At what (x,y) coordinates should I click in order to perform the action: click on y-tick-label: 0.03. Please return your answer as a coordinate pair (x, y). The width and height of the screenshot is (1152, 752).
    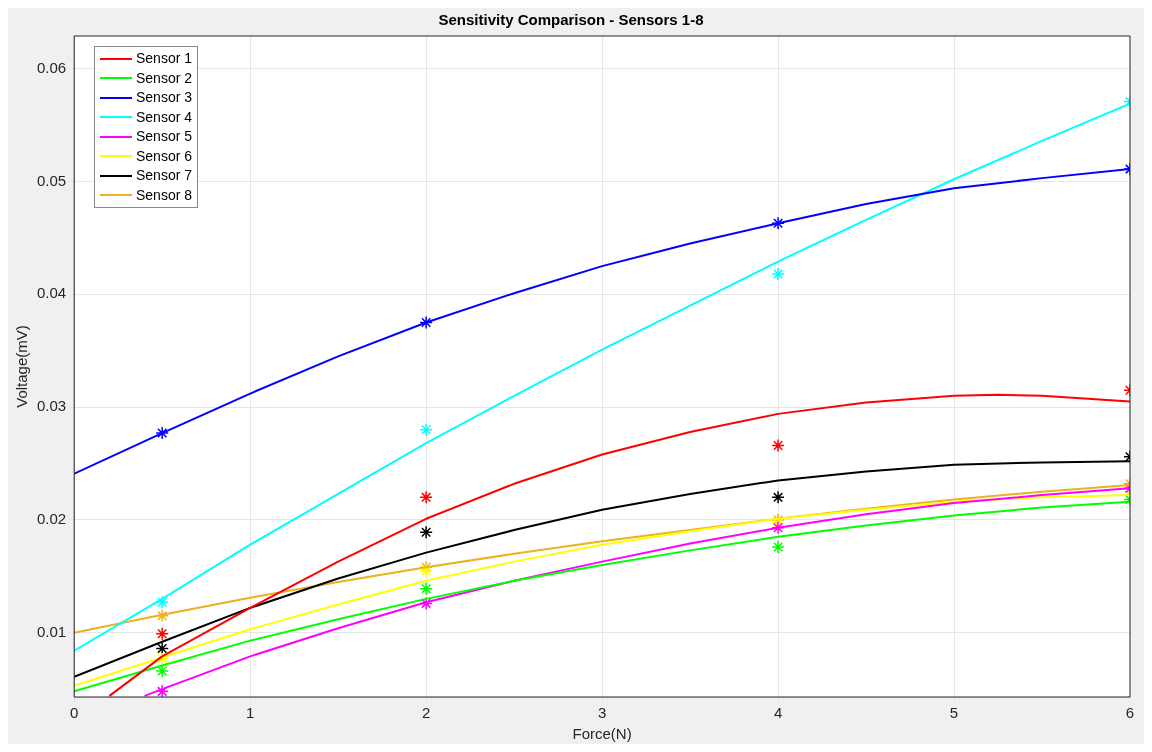
    Looking at the image, I should click on (51, 406).